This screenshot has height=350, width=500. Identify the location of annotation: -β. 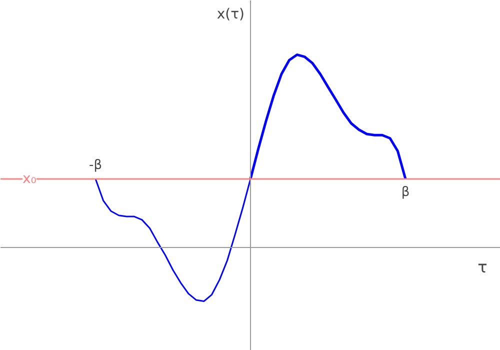
(95, 165).